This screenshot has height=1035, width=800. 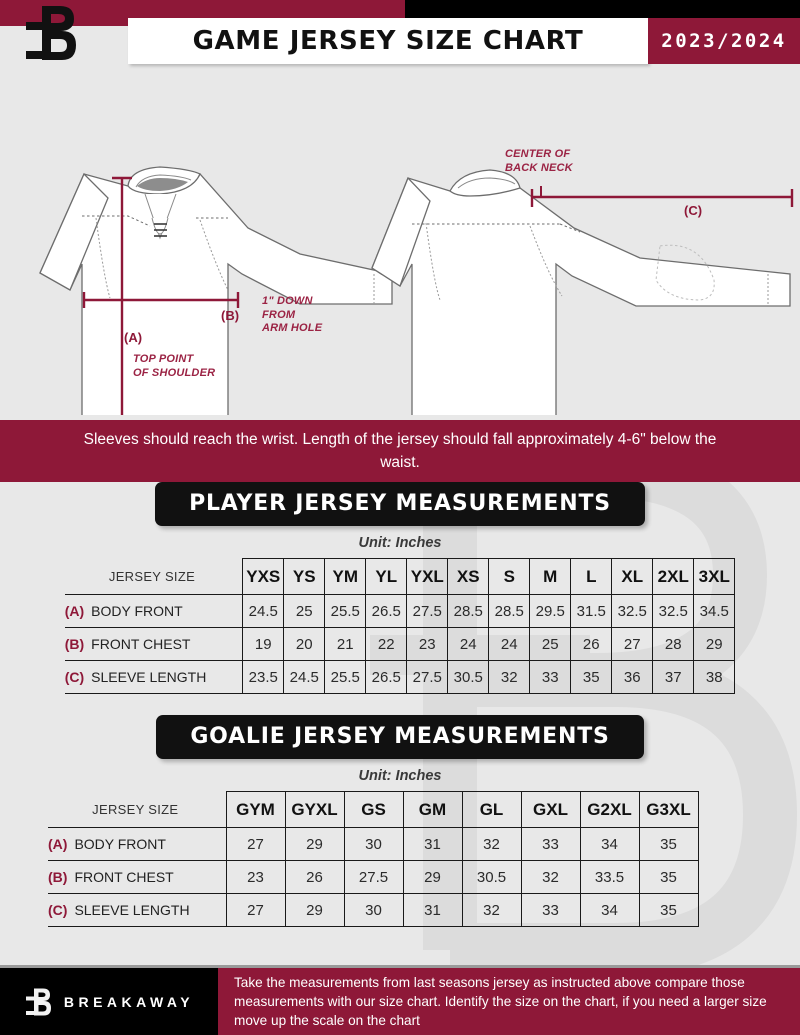 I want to click on measurement-value-cell: 20, so click(x=304, y=644).